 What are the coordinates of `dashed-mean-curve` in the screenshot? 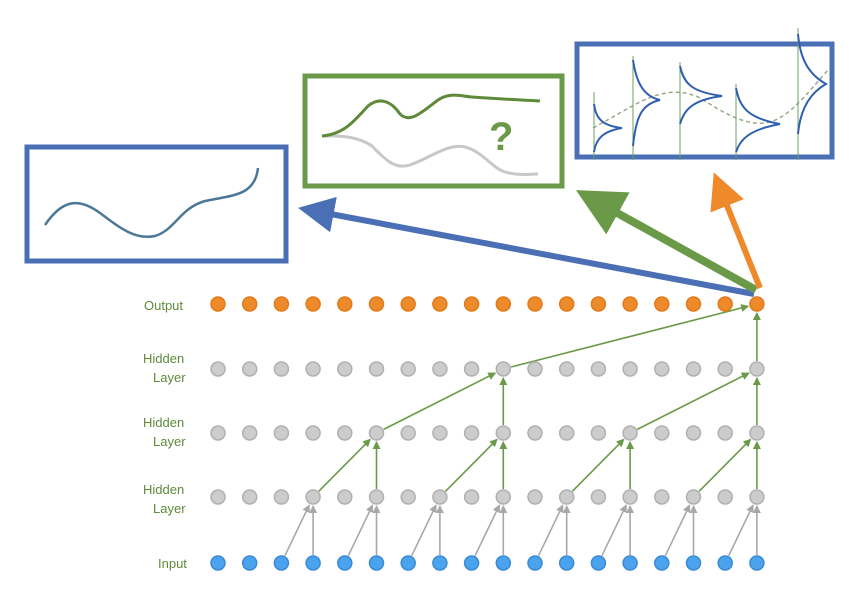 It's located at (710, 99).